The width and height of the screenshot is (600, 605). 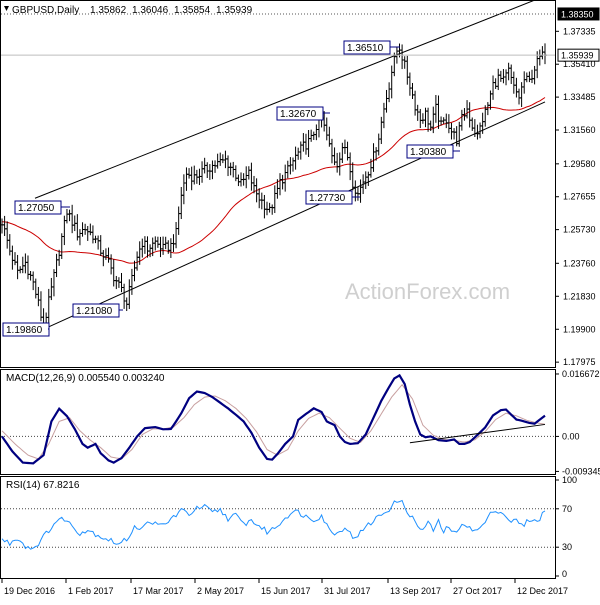 I want to click on annotation-label: 1.19860, so click(x=26, y=329).